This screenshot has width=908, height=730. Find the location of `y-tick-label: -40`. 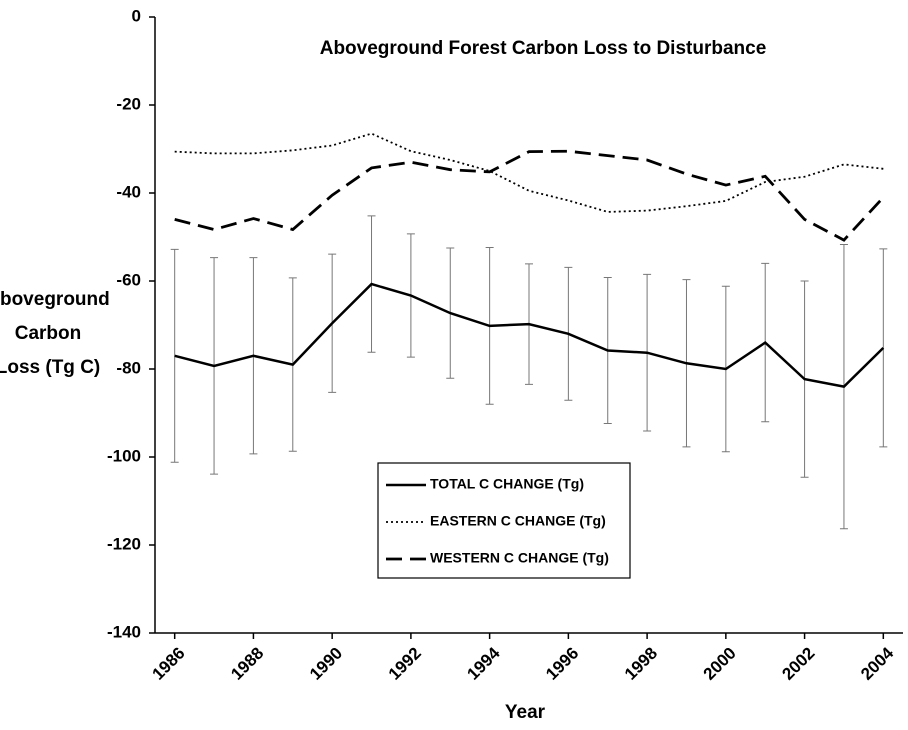

y-tick-label: -40 is located at coordinates (128, 191).